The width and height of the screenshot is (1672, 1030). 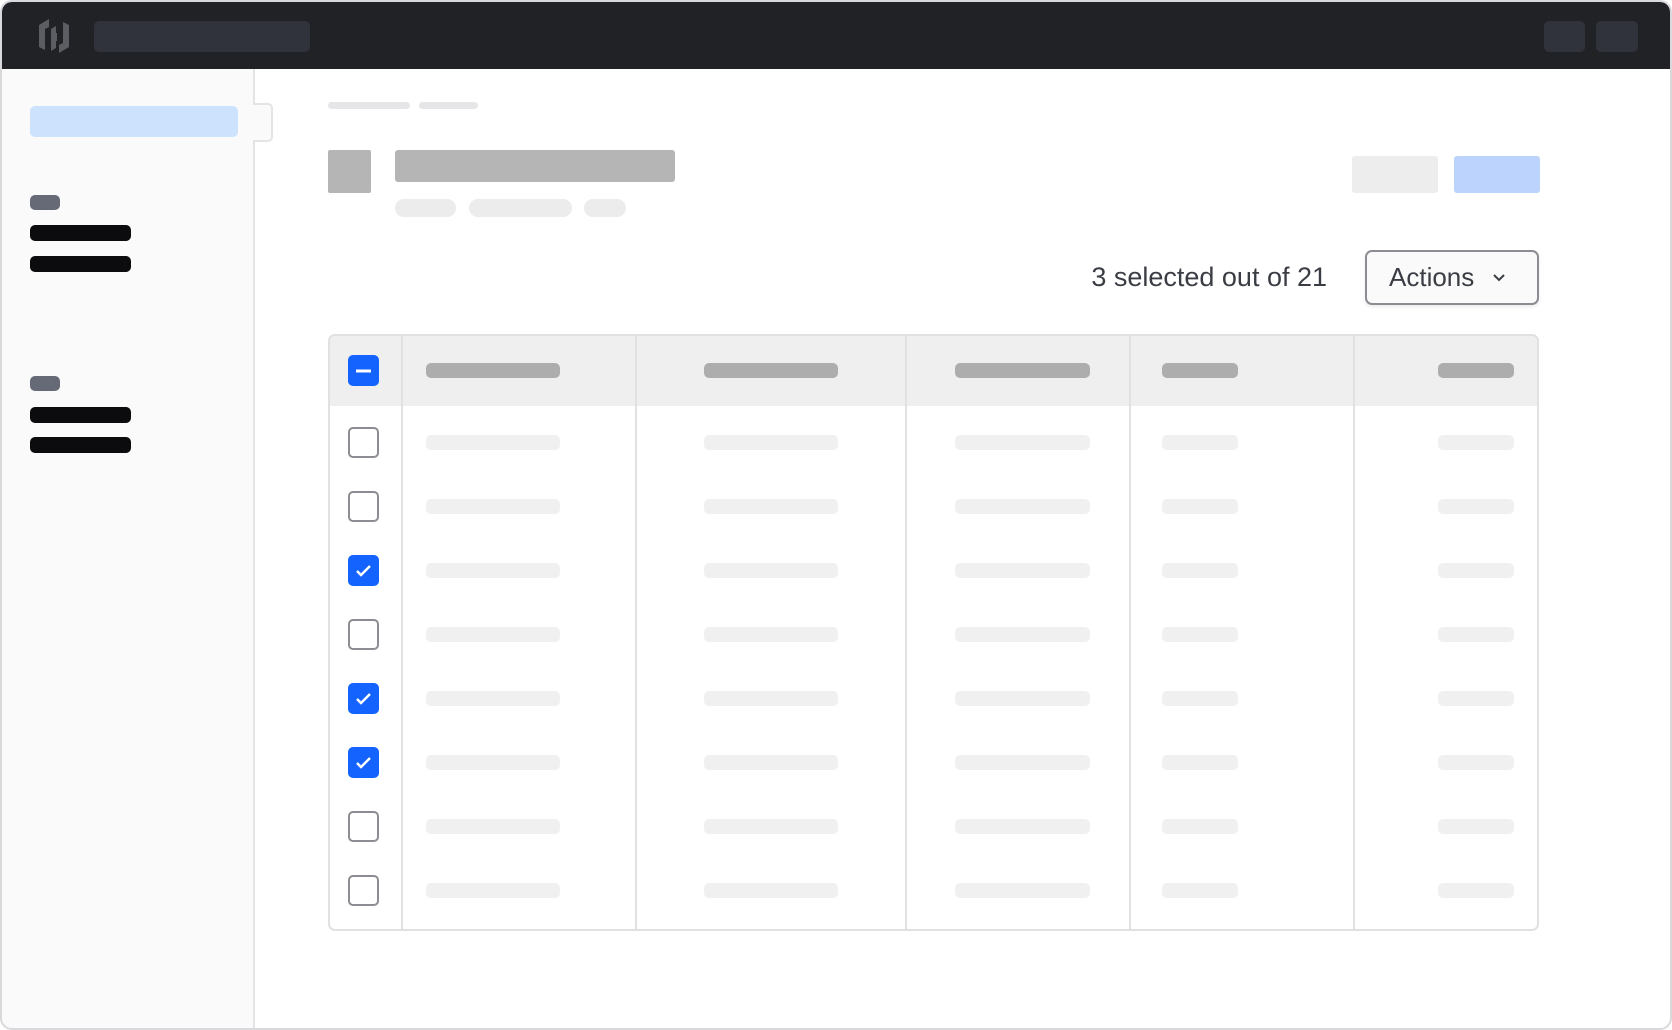 I want to click on search-input-placeholder, so click(x=202, y=36).